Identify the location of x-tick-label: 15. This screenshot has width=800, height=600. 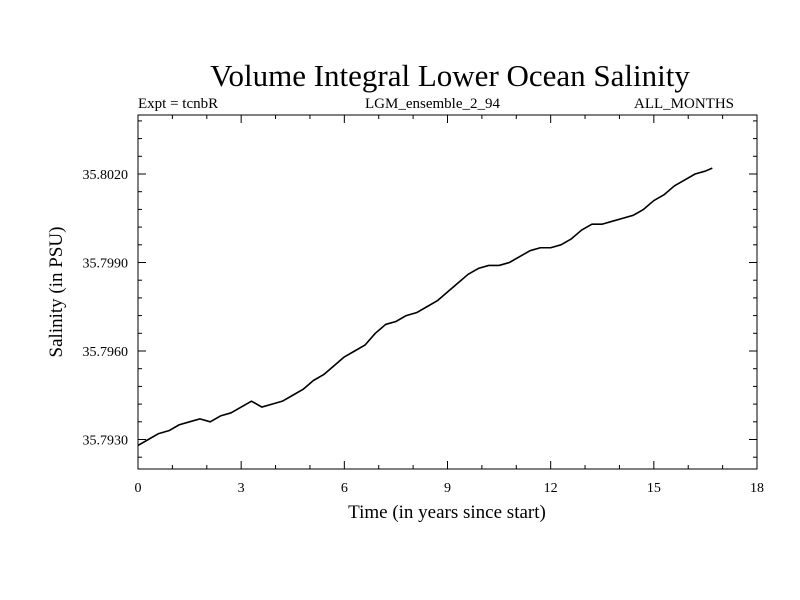
(654, 488).